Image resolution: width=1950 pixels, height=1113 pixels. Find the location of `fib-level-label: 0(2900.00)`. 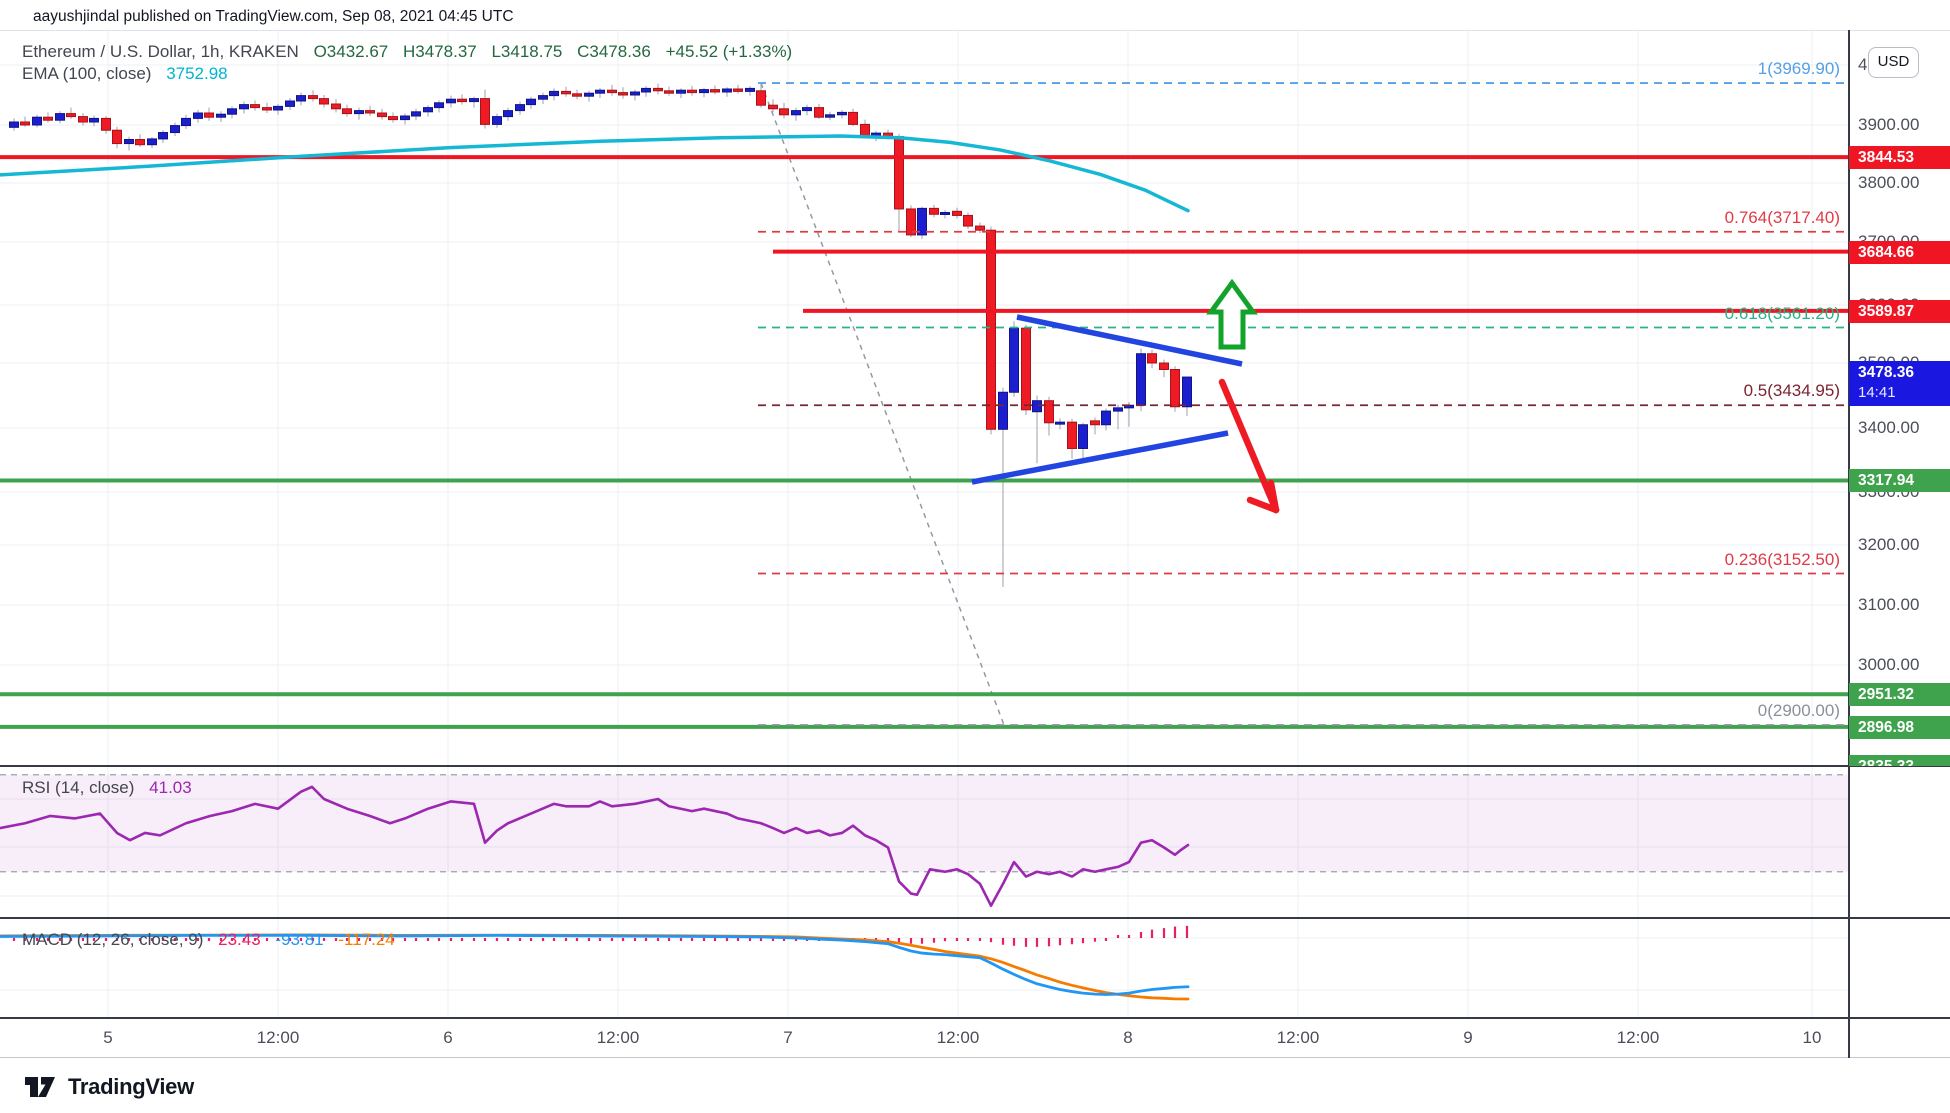

fib-level-label: 0(2900.00) is located at coordinates (1798, 710).